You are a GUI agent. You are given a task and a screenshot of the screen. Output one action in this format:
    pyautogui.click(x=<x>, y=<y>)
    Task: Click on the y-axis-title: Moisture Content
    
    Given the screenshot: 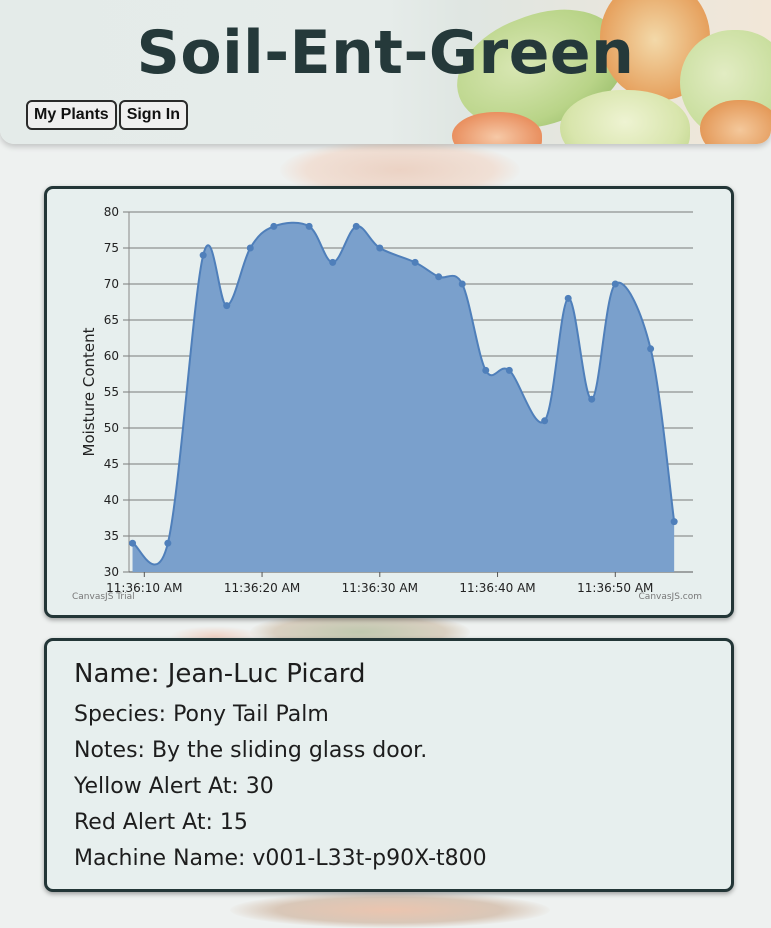 What is the action you would take?
    pyautogui.click(x=89, y=391)
    